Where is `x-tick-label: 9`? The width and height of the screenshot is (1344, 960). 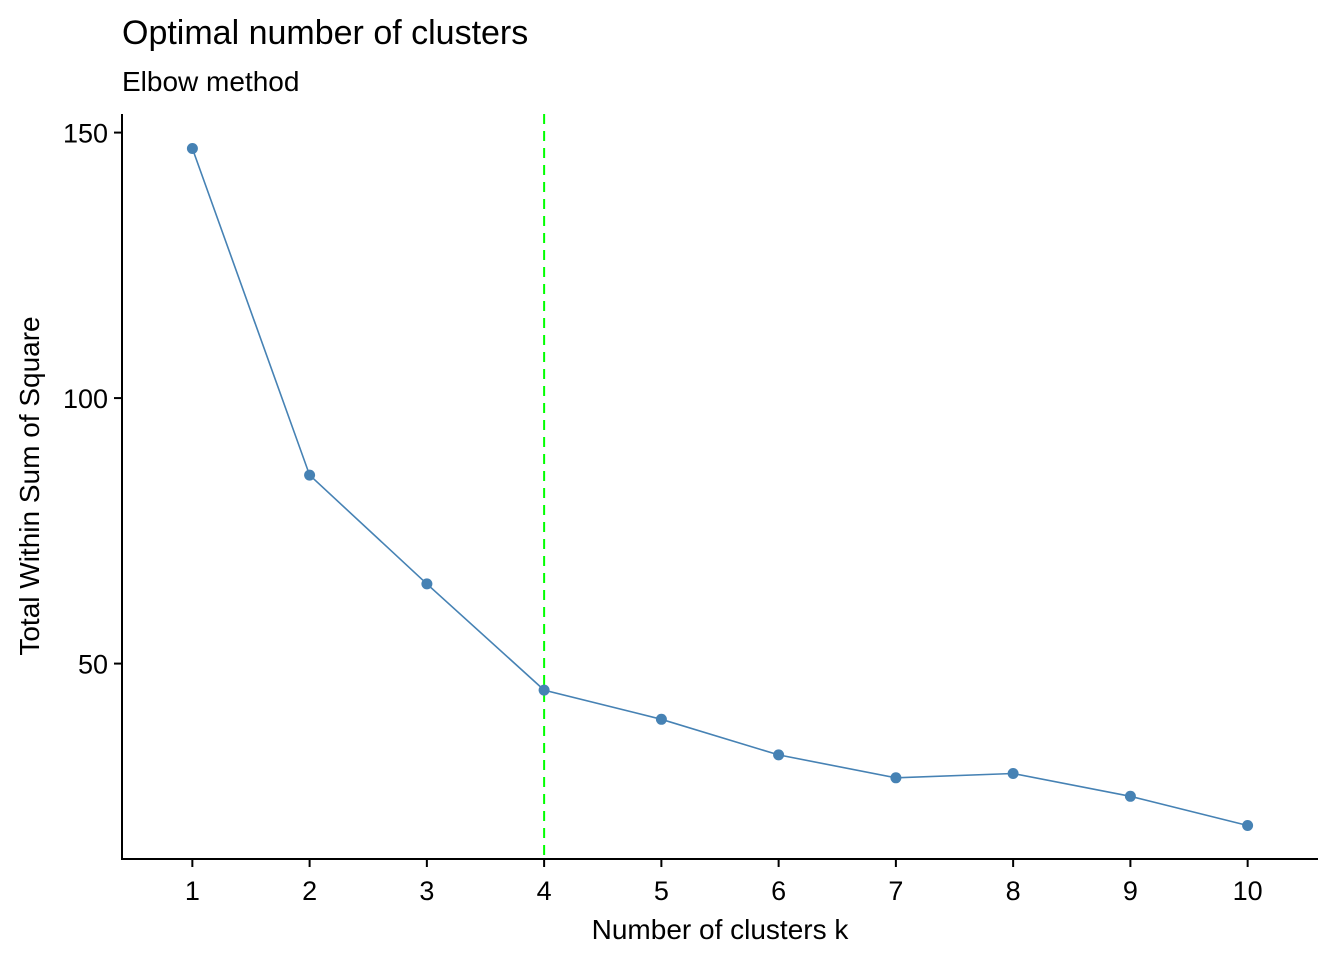
x-tick-label: 9 is located at coordinates (1130, 891).